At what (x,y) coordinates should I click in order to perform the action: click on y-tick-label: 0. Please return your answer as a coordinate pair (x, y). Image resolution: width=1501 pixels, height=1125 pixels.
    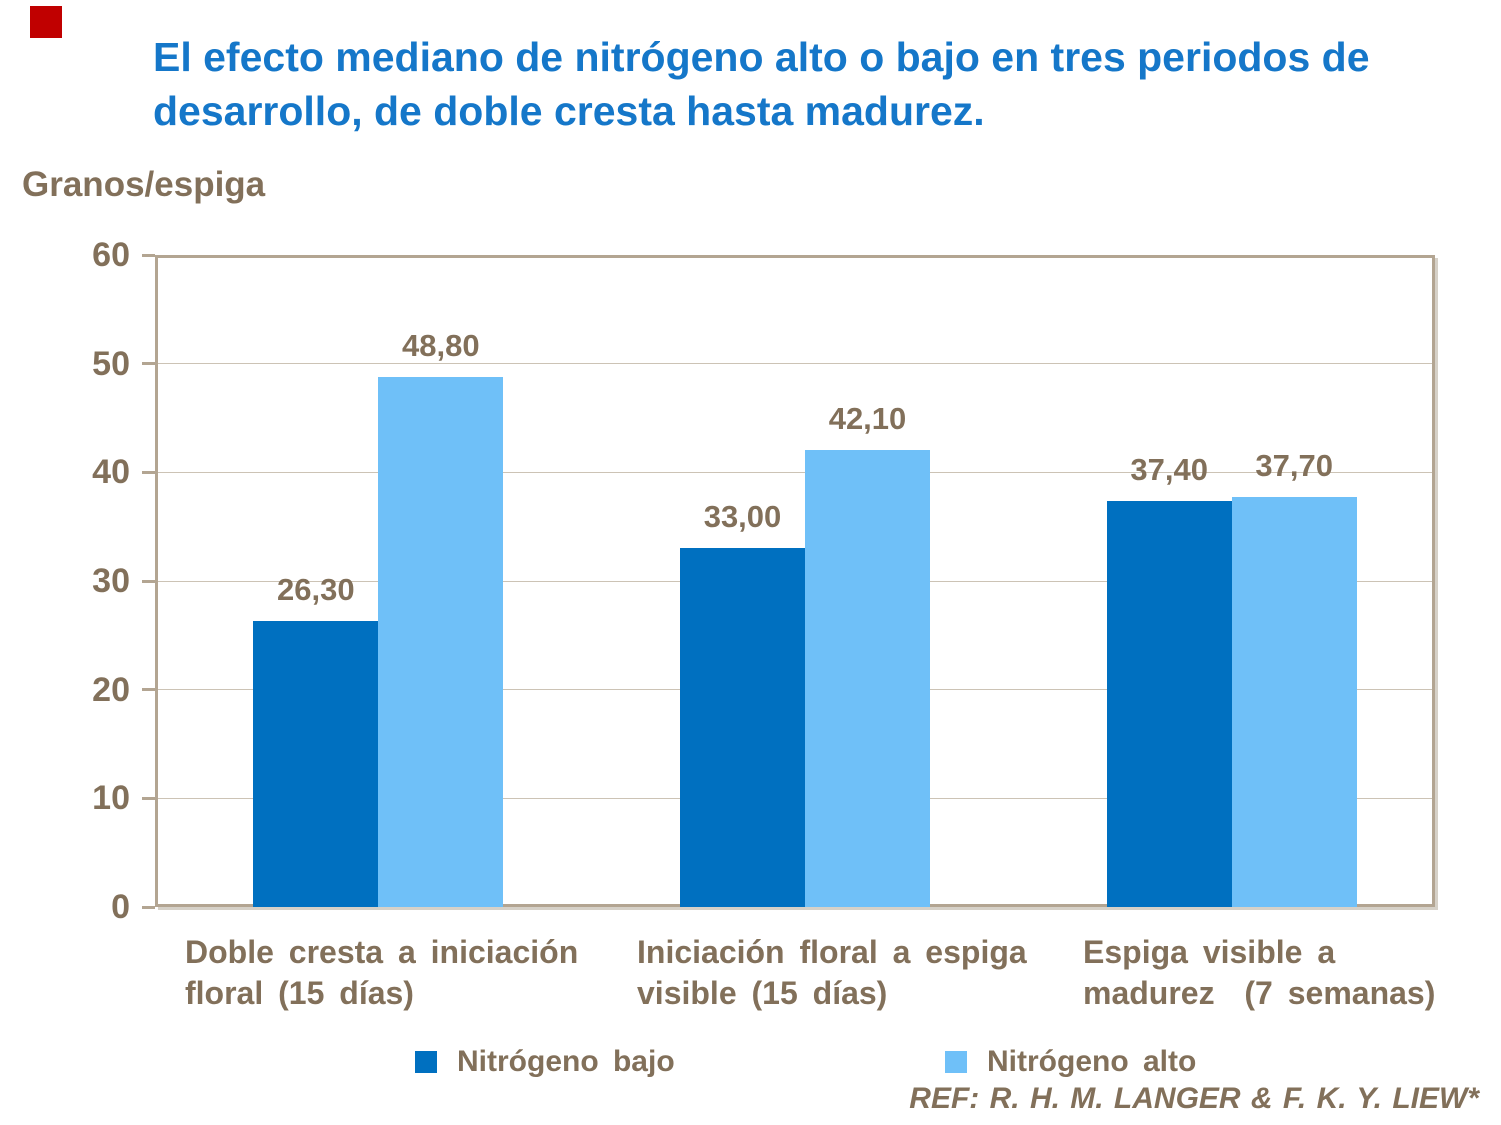
    Looking at the image, I should click on (120, 907).